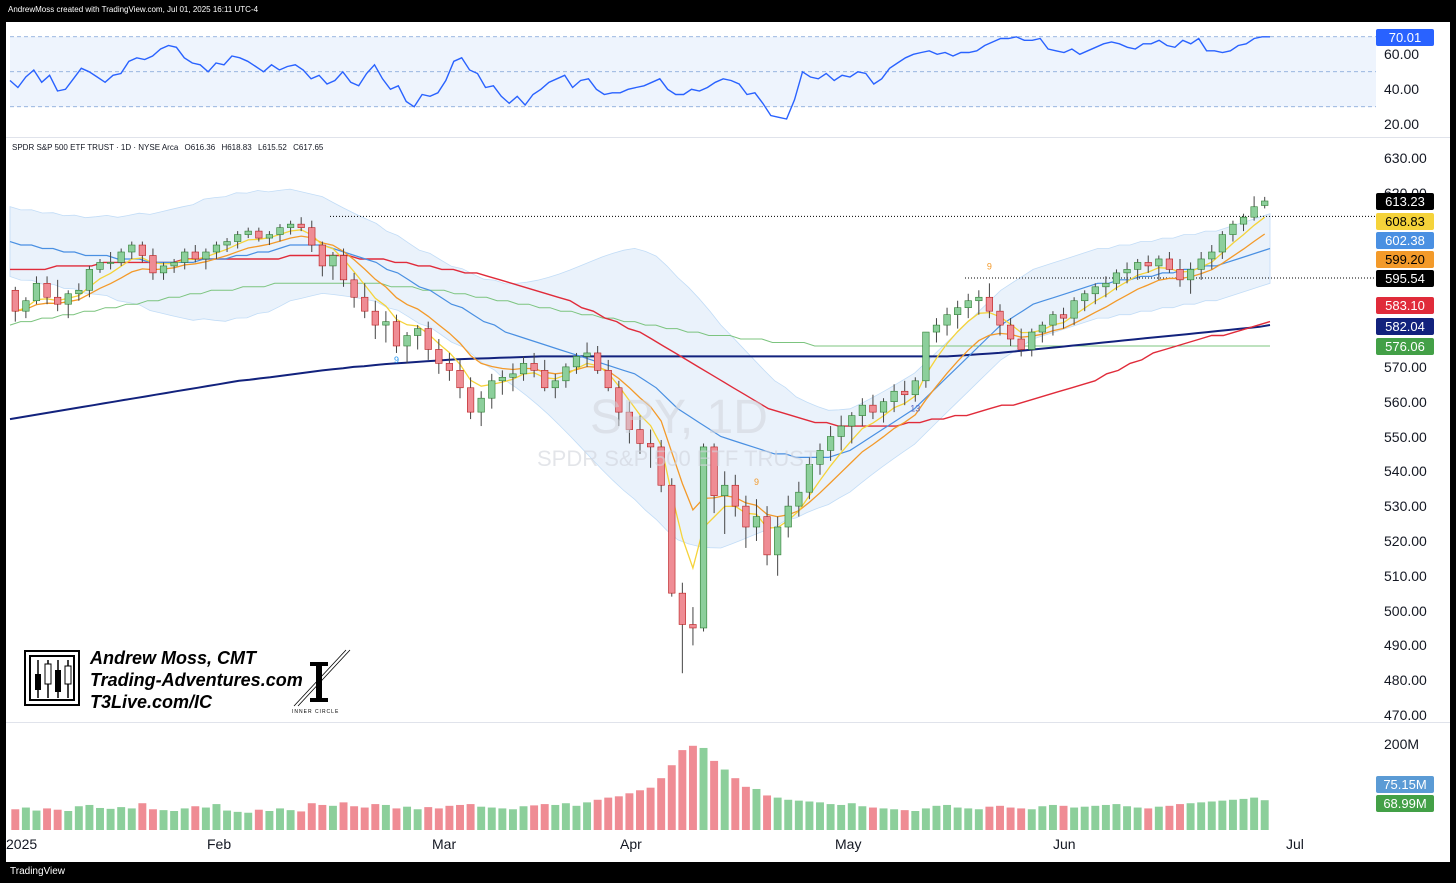 The image size is (1456, 883). I want to click on legend-name: SPDR S&P 500 ETF TRUST · 1D · NYSE Arca, so click(95, 147).